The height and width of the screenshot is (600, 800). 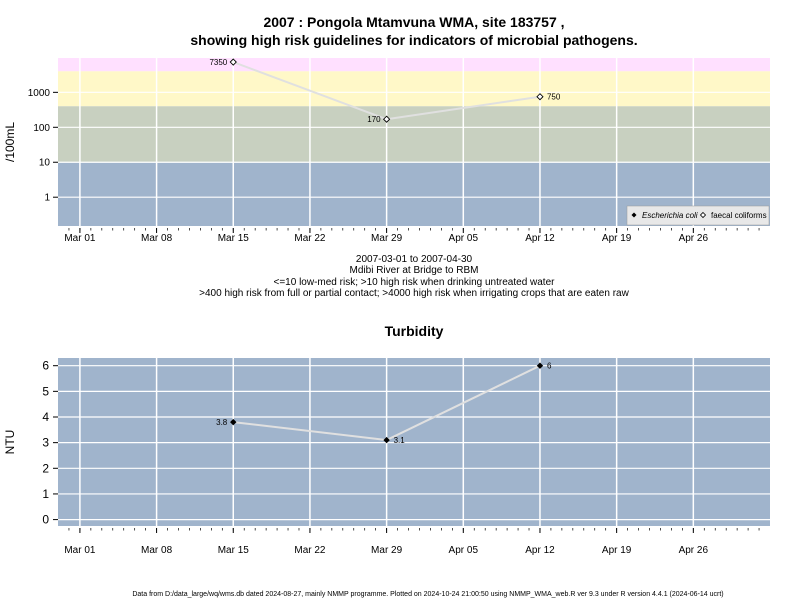 What do you see at coordinates (387, 550) in the screenshot?
I see `turb-xtick-label: Mar 29` at bounding box center [387, 550].